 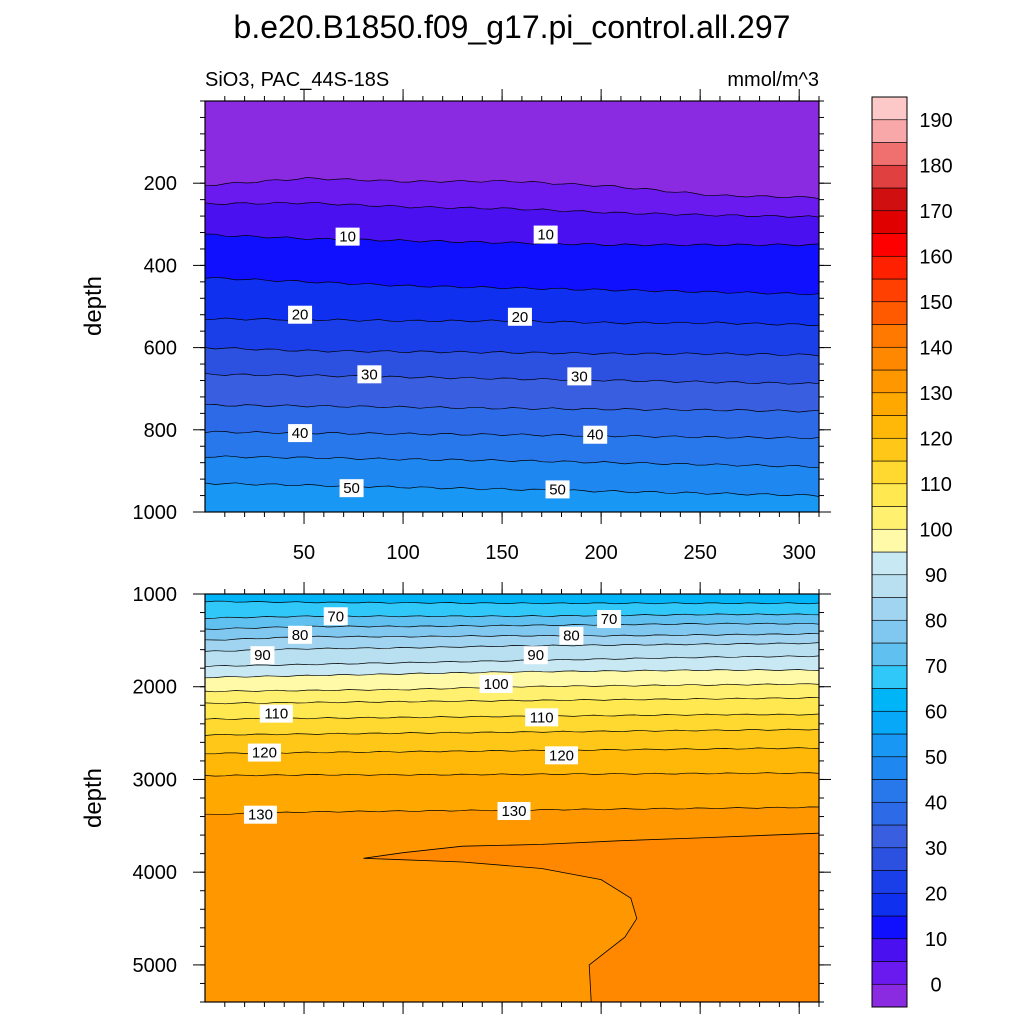 I want to click on contour-label: 70, so click(x=609, y=619).